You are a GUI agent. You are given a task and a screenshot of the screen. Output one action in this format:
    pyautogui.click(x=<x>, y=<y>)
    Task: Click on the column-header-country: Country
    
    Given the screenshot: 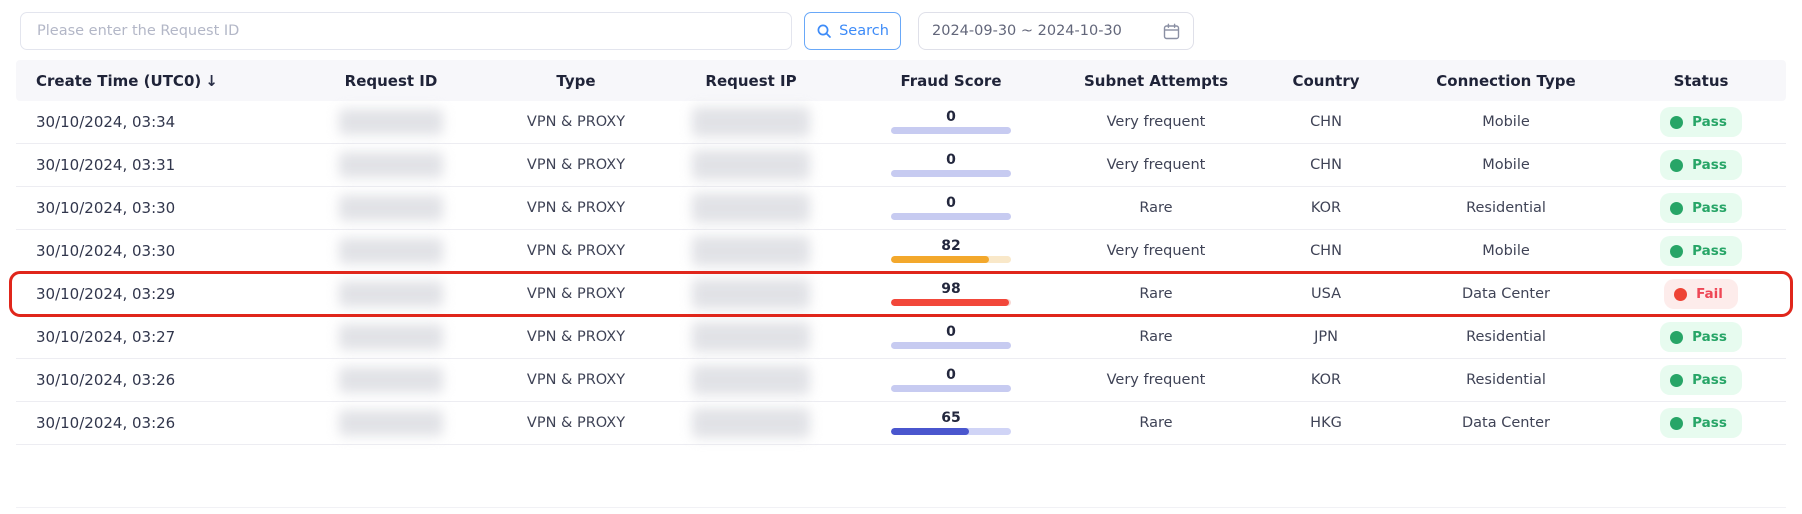 What is the action you would take?
    pyautogui.click(x=1326, y=80)
    